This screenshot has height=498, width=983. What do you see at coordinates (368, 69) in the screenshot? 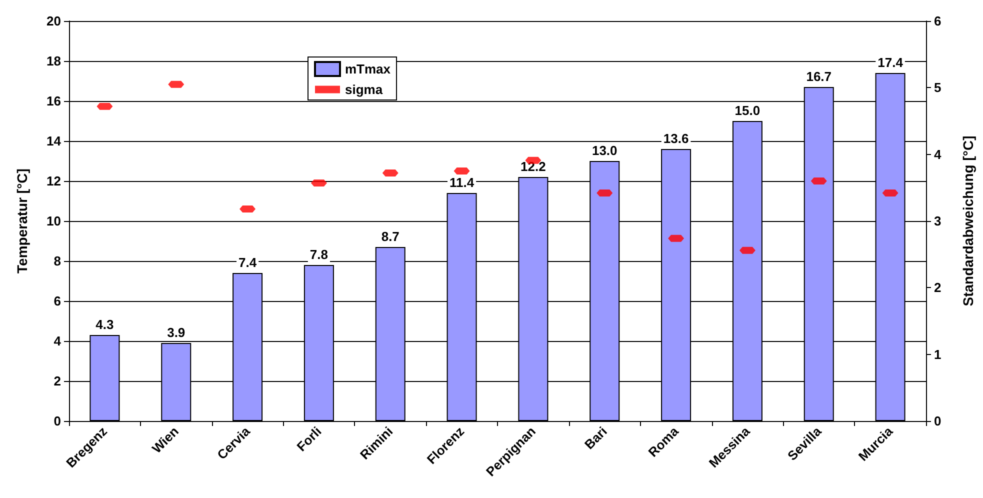
I see `legend-label: mTmax` at bounding box center [368, 69].